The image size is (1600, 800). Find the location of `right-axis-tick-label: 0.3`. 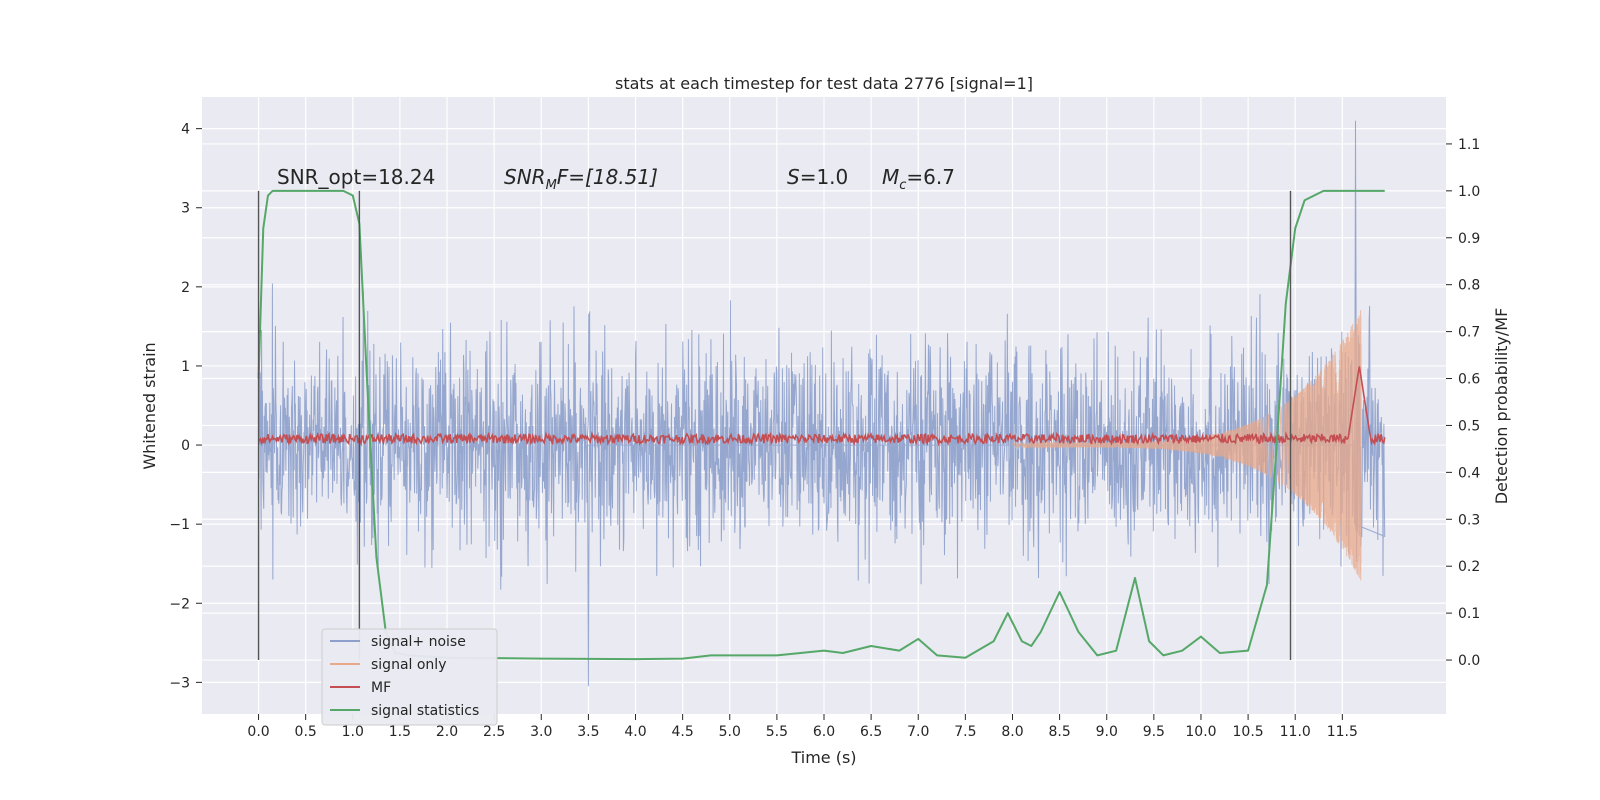

right-axis-tick-label: 0.3 is located at coordinates (1469, 520).